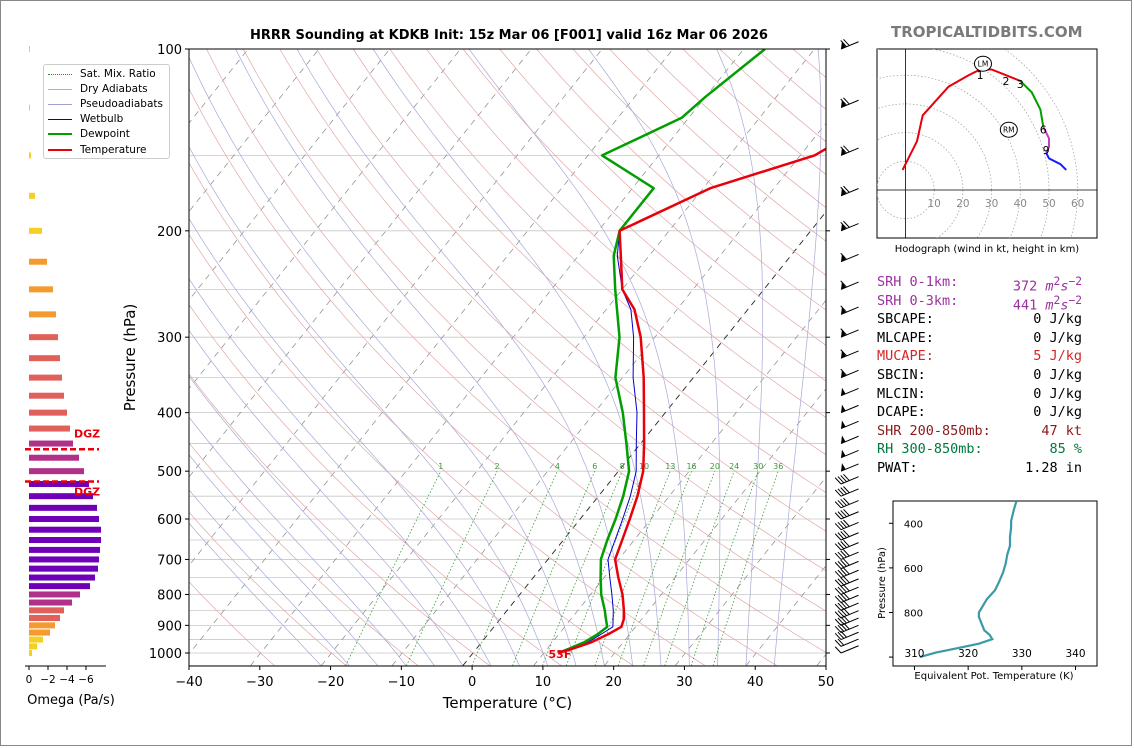 The width and height of the screenshot is (1134, 748). What do you see at coordinates (979, 393) in the screenshot?
I see `stat-mlcin: MLCIN: 0 J/kg` at bounding box center [979, 393].